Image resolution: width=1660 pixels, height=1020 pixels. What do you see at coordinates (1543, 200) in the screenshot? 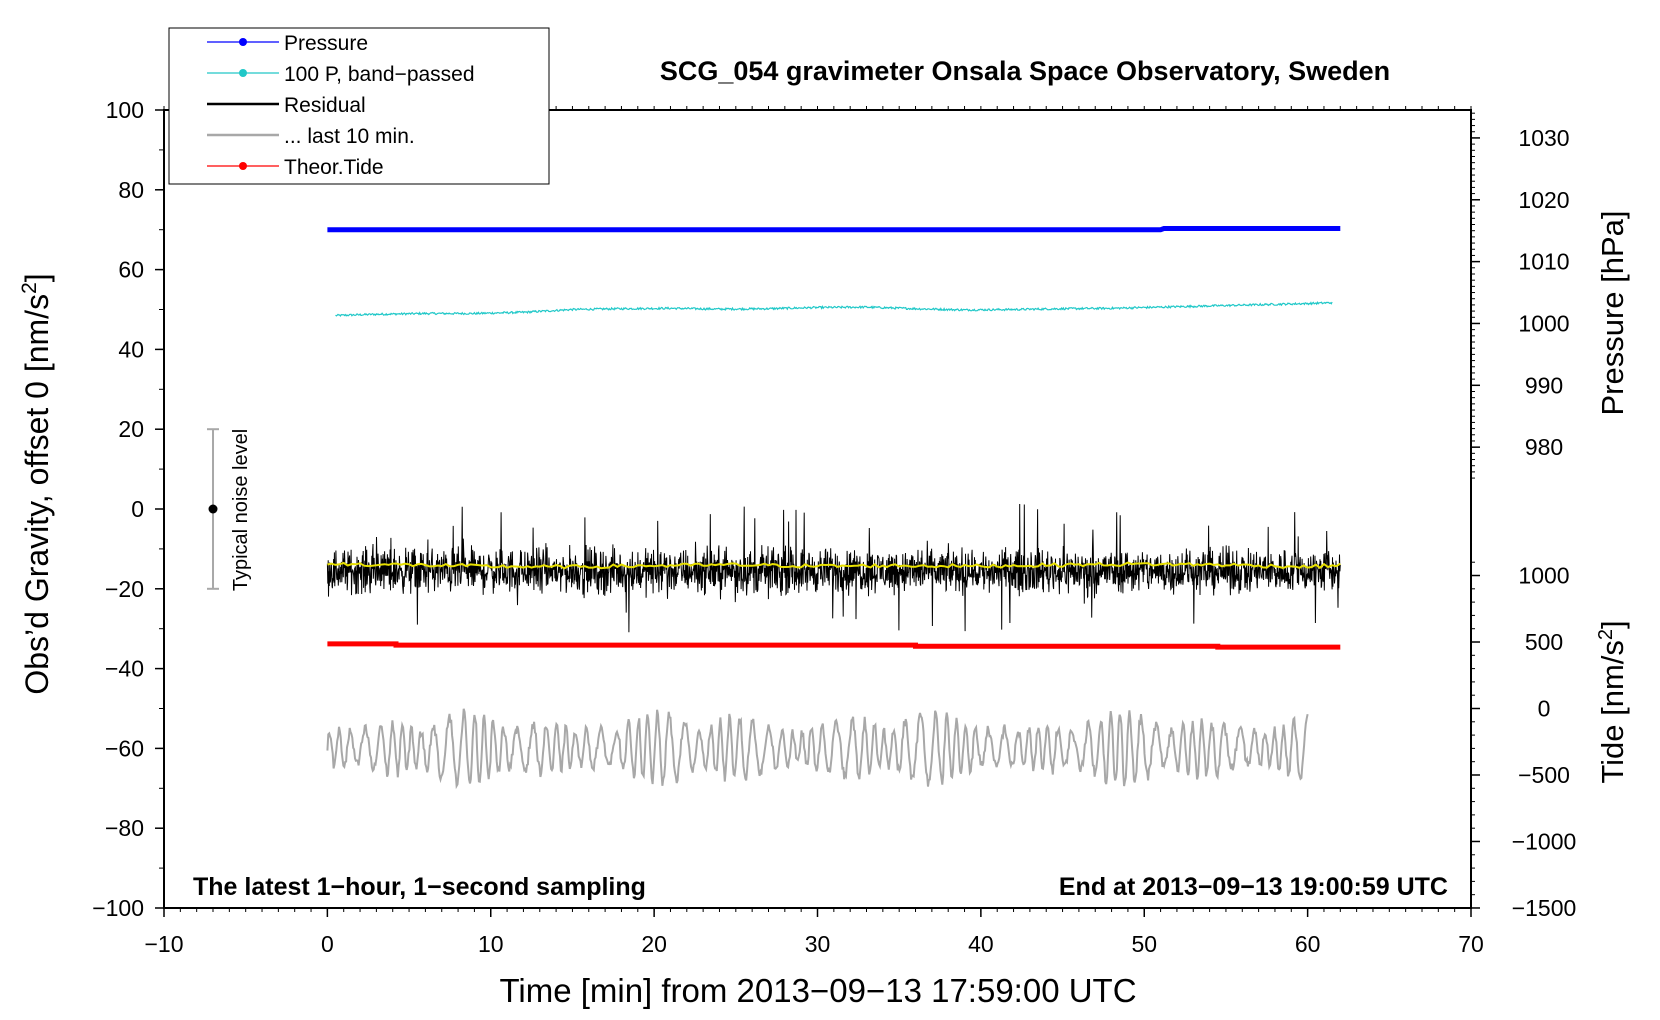
I see `pressure-tick-label: 1020` at bounding box center [1543, 200].